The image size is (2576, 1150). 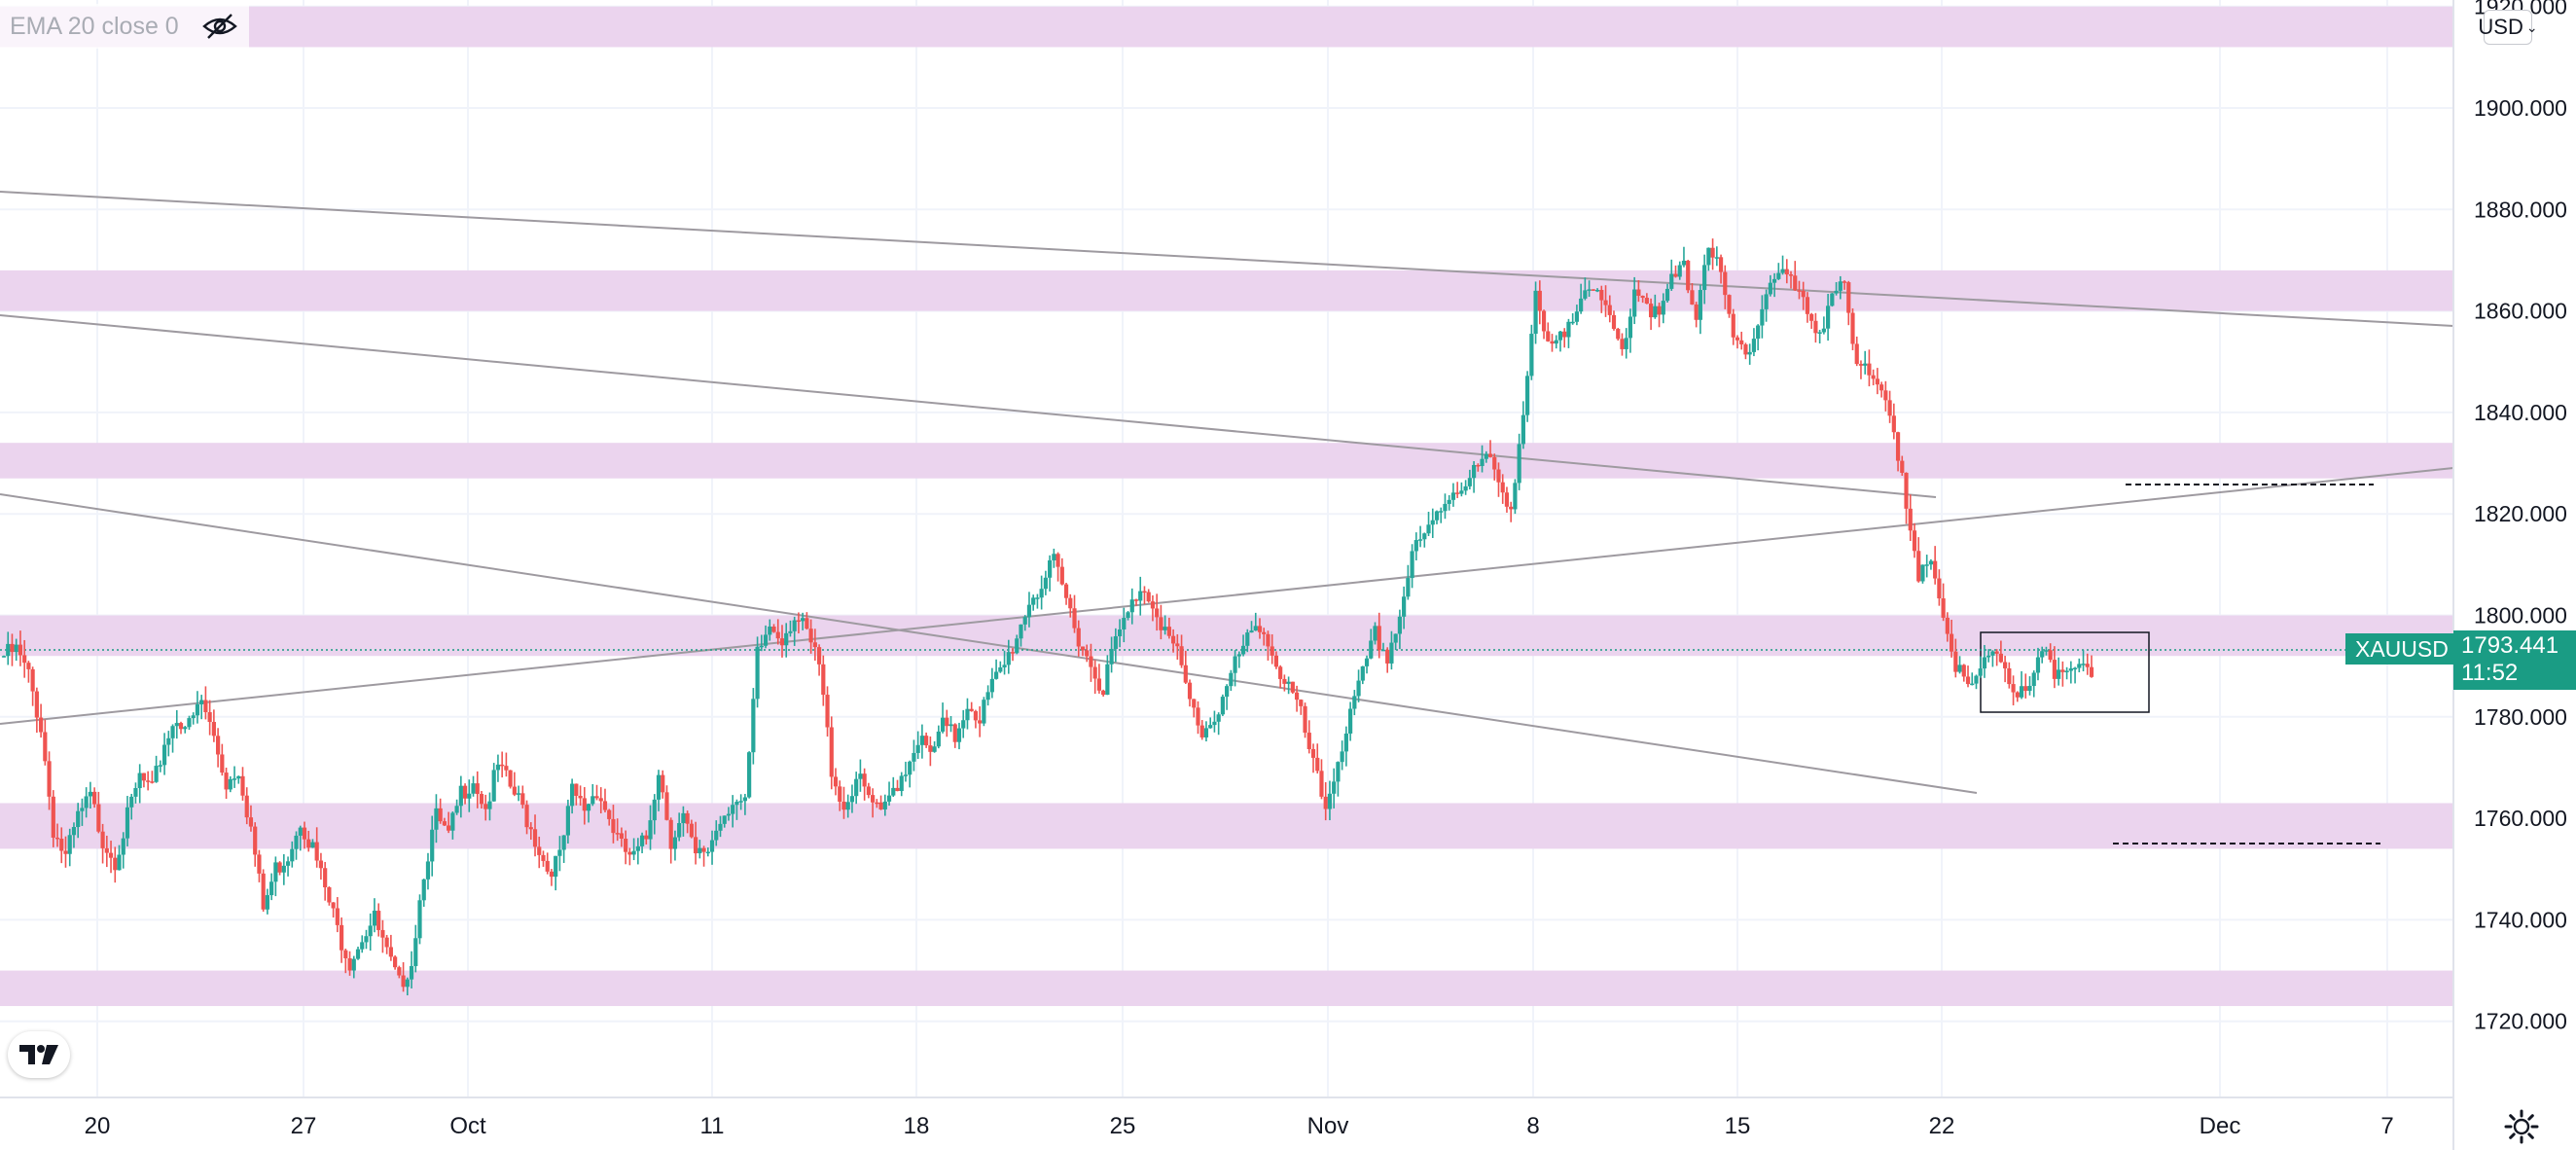 I want to click on time-axis: 20 27 Oct 11 18 25 Nov 8 15 22 Dec 7, so click(x=1239, y=1126).